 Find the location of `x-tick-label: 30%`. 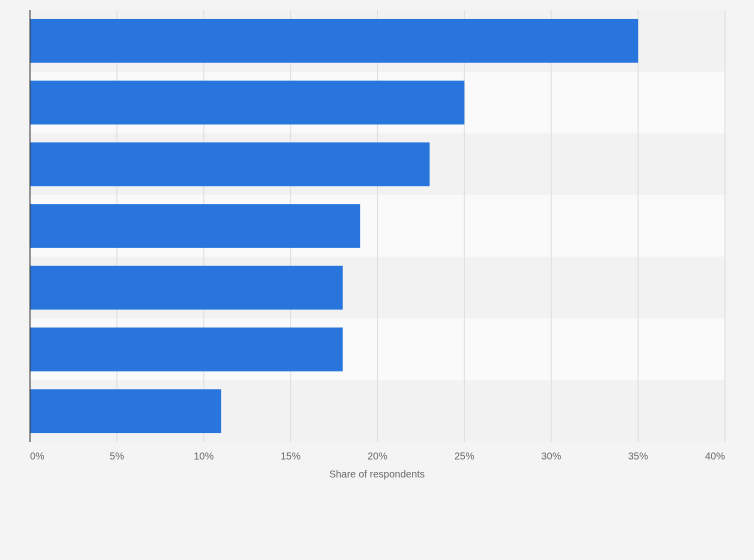

x-tick-label: 30% is located at coordinates (551, 457).